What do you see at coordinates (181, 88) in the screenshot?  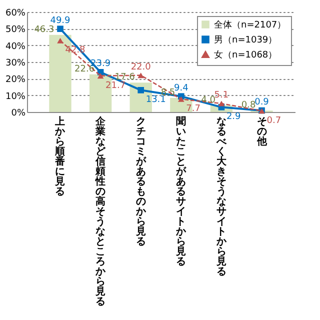 I see `data-label: 9.4` at bounding box center [181, 88].